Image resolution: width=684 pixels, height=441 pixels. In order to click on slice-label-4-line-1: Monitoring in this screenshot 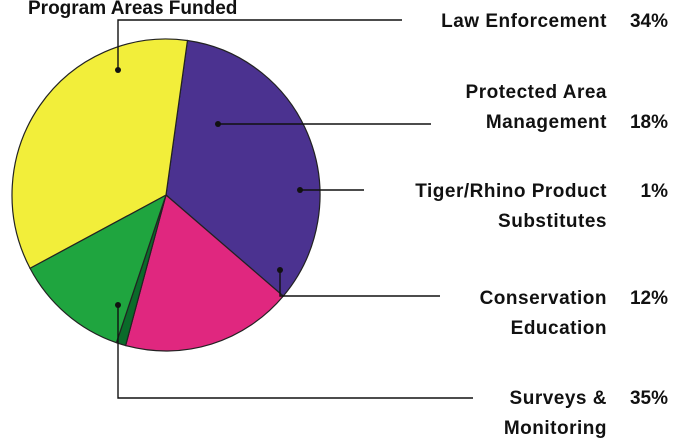, I will do `click(555, 428)`.